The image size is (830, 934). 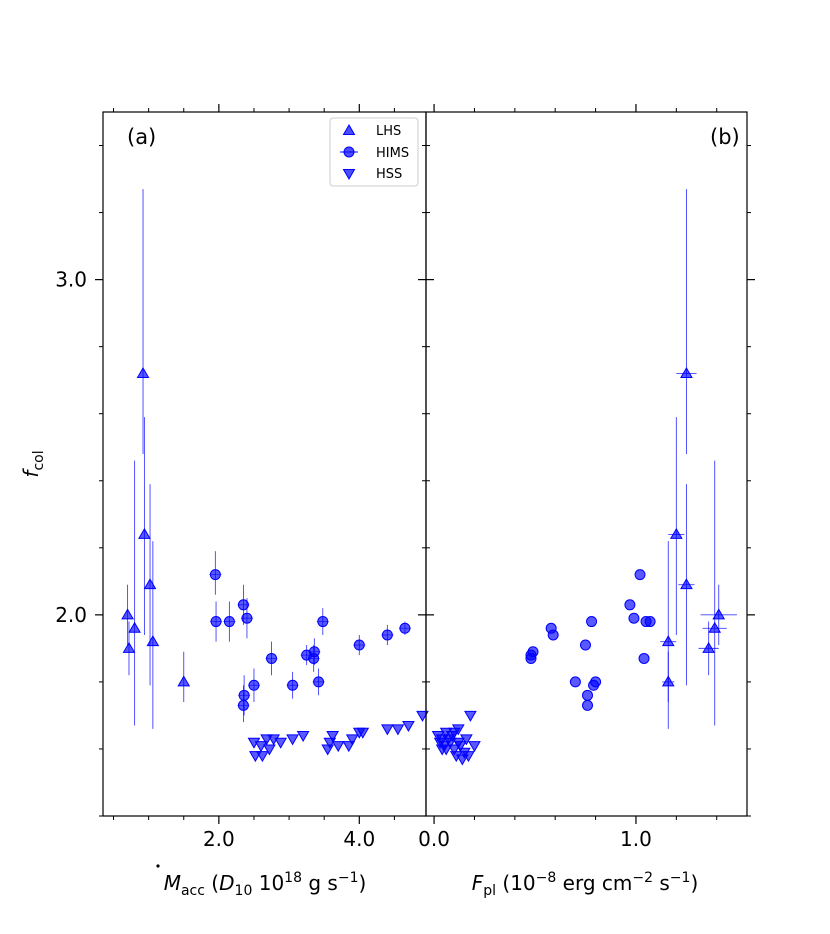 What do you see at coordinates (434, 839) in the screenshot?
I see `panel-b-xtick-label-0: 0.0` at bounding box center [434, 839].